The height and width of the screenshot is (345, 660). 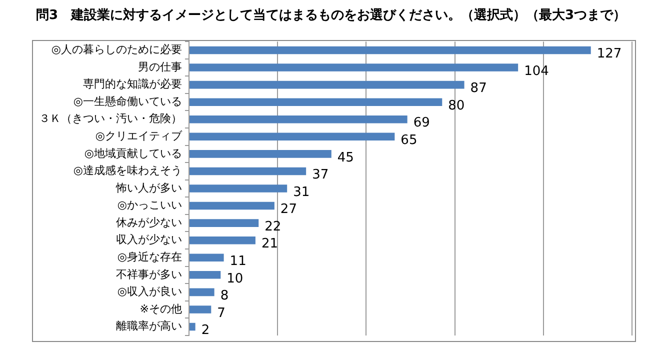 What do you see at coordinates (149, 326) in the screenshot?
I see `y-tick-label: 離職率が高い` at bounding box center [149, 326].